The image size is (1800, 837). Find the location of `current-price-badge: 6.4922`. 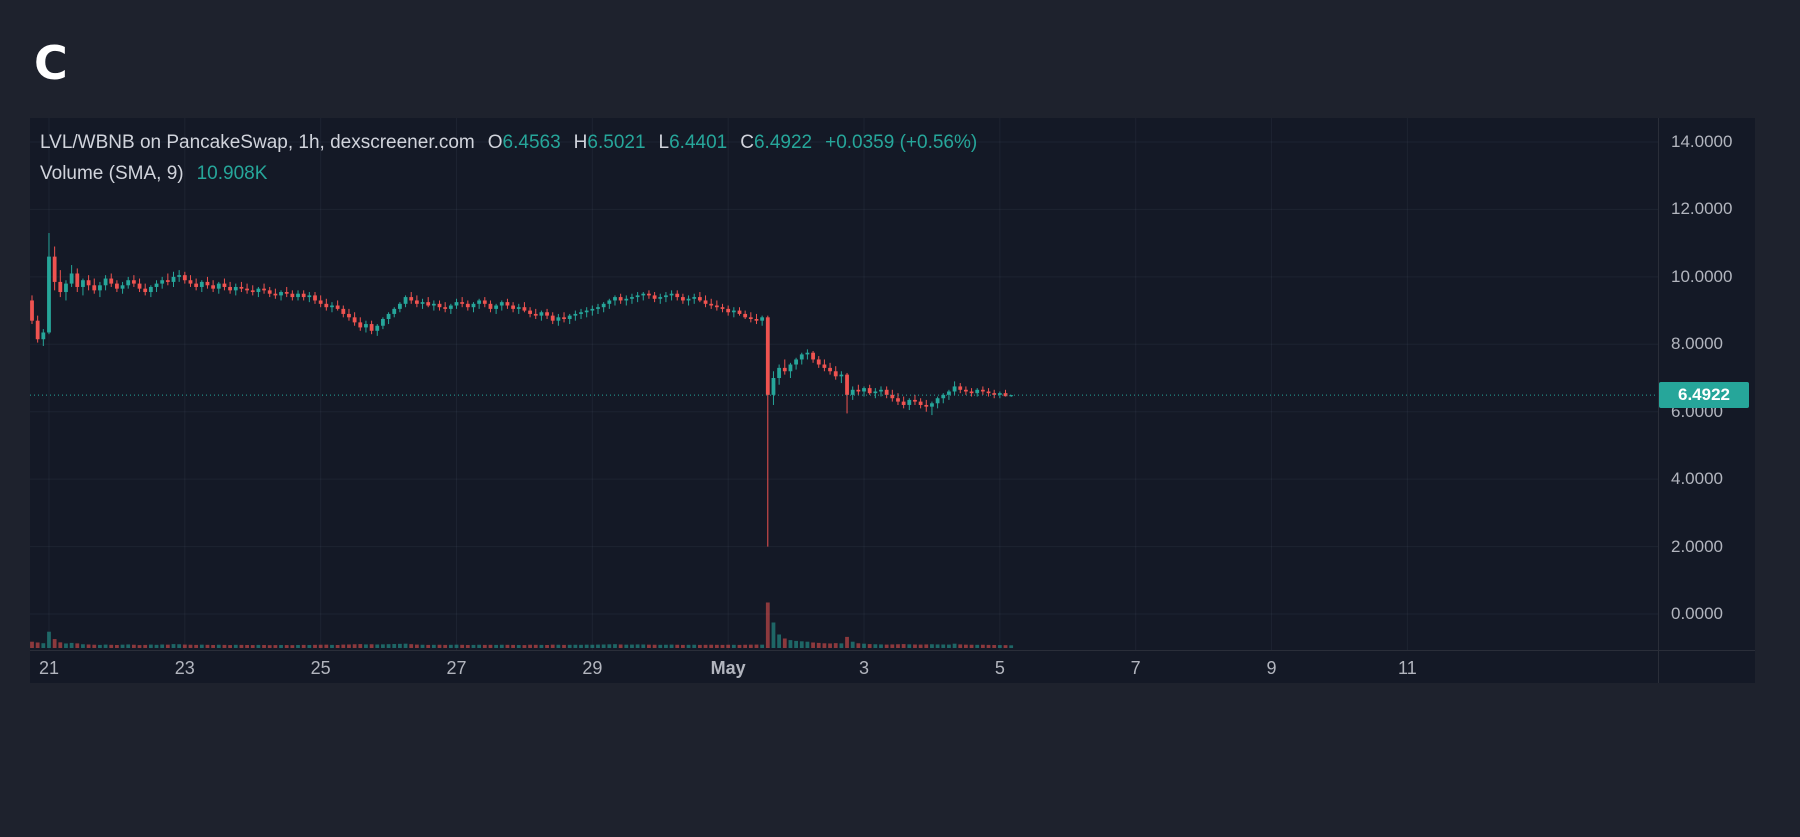

current-price-badge: 6.4922 is located at coordinates (1704, 395).